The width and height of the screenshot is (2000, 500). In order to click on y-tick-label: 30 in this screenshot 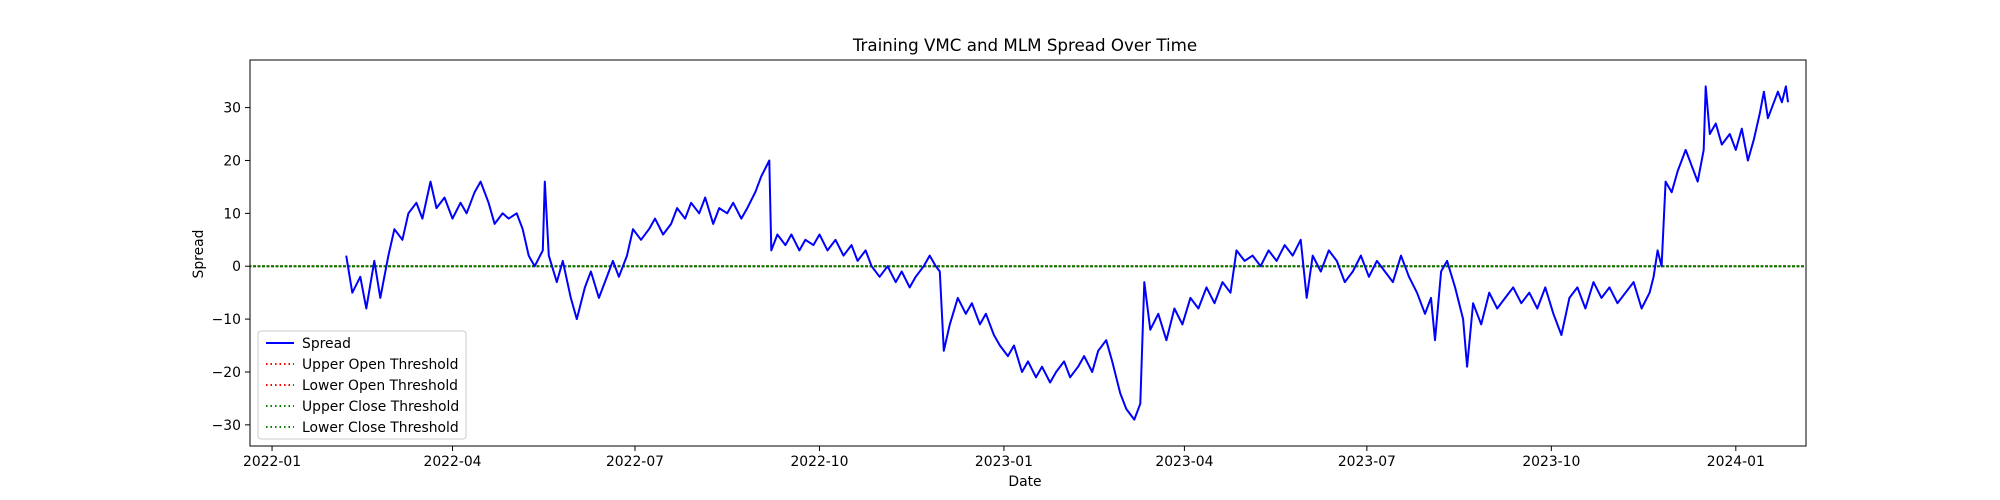, I will do `click(232, 109)`.